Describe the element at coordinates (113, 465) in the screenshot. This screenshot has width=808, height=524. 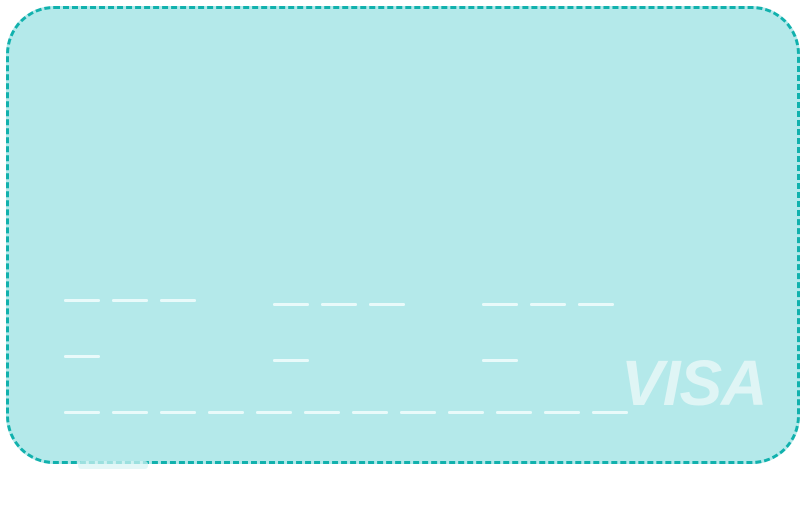
I see `card-edge-highlight` at that location.